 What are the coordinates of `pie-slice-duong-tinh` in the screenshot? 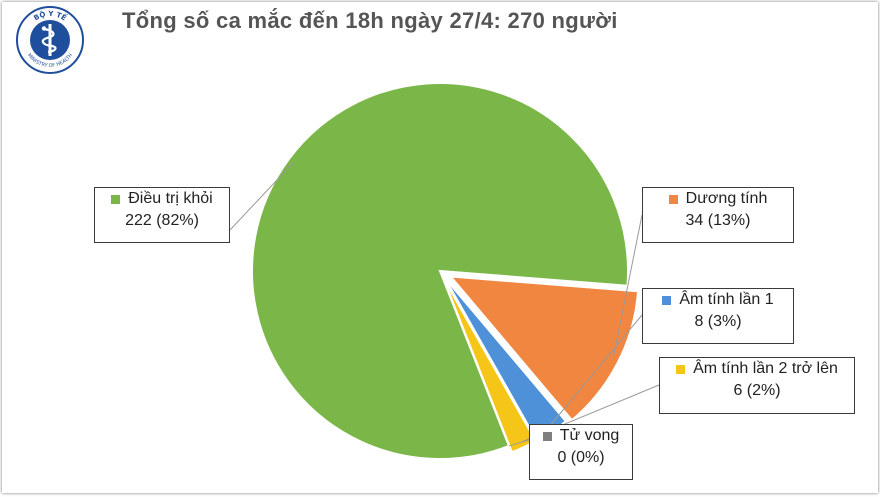 It's located at (544, 348).